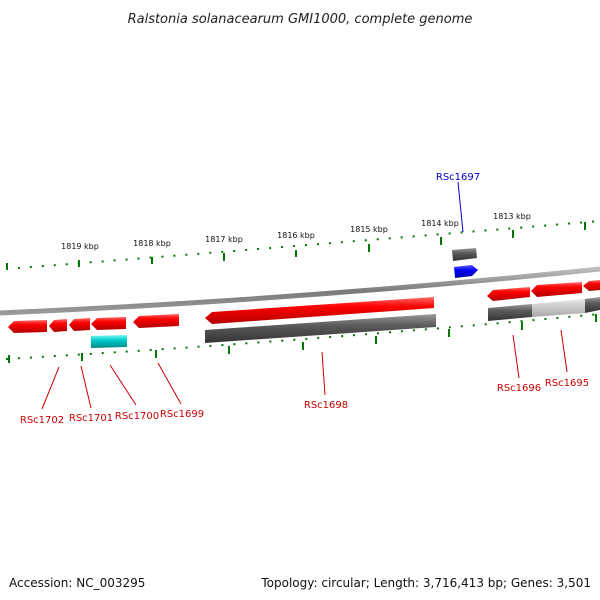 The width and height of the screenshot is (600, 600). Describe the element at coordinates (80, 246) in the screenshot. I see `scale-label: 1819 kbp` at that location.